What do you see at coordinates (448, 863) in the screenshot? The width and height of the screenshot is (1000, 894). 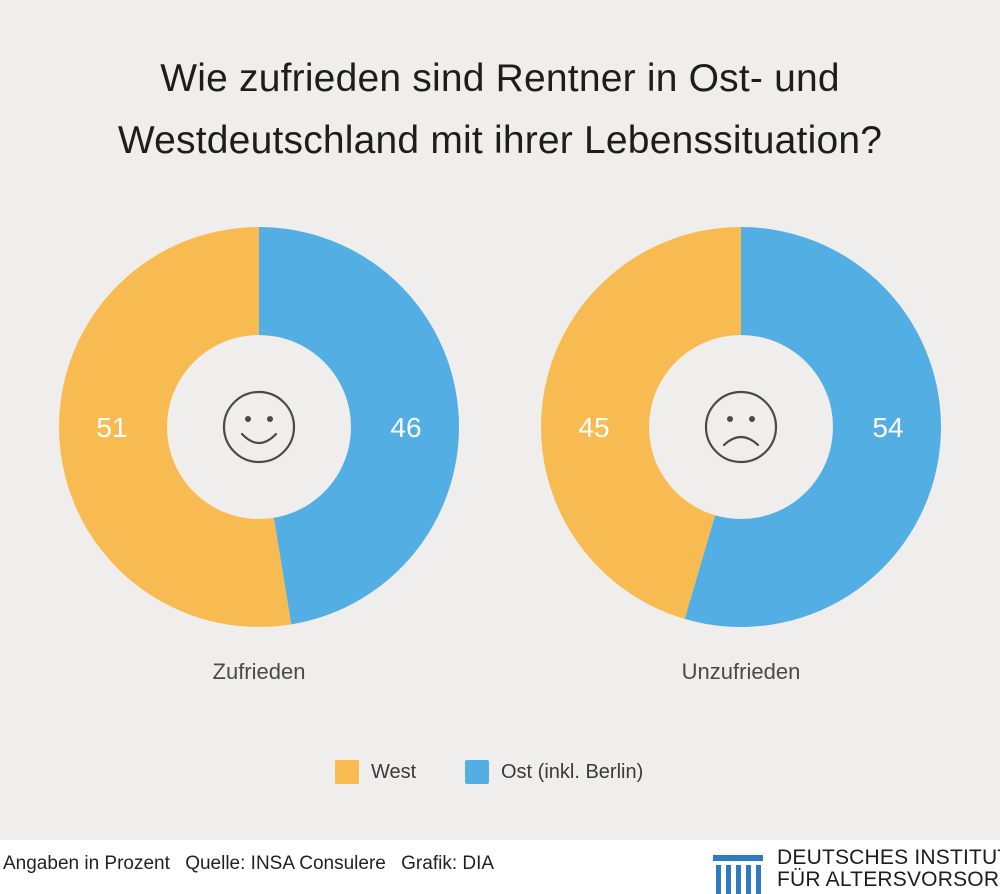 I see `footer-credit: Grafik: DIA` at bounding box center [448, 863].